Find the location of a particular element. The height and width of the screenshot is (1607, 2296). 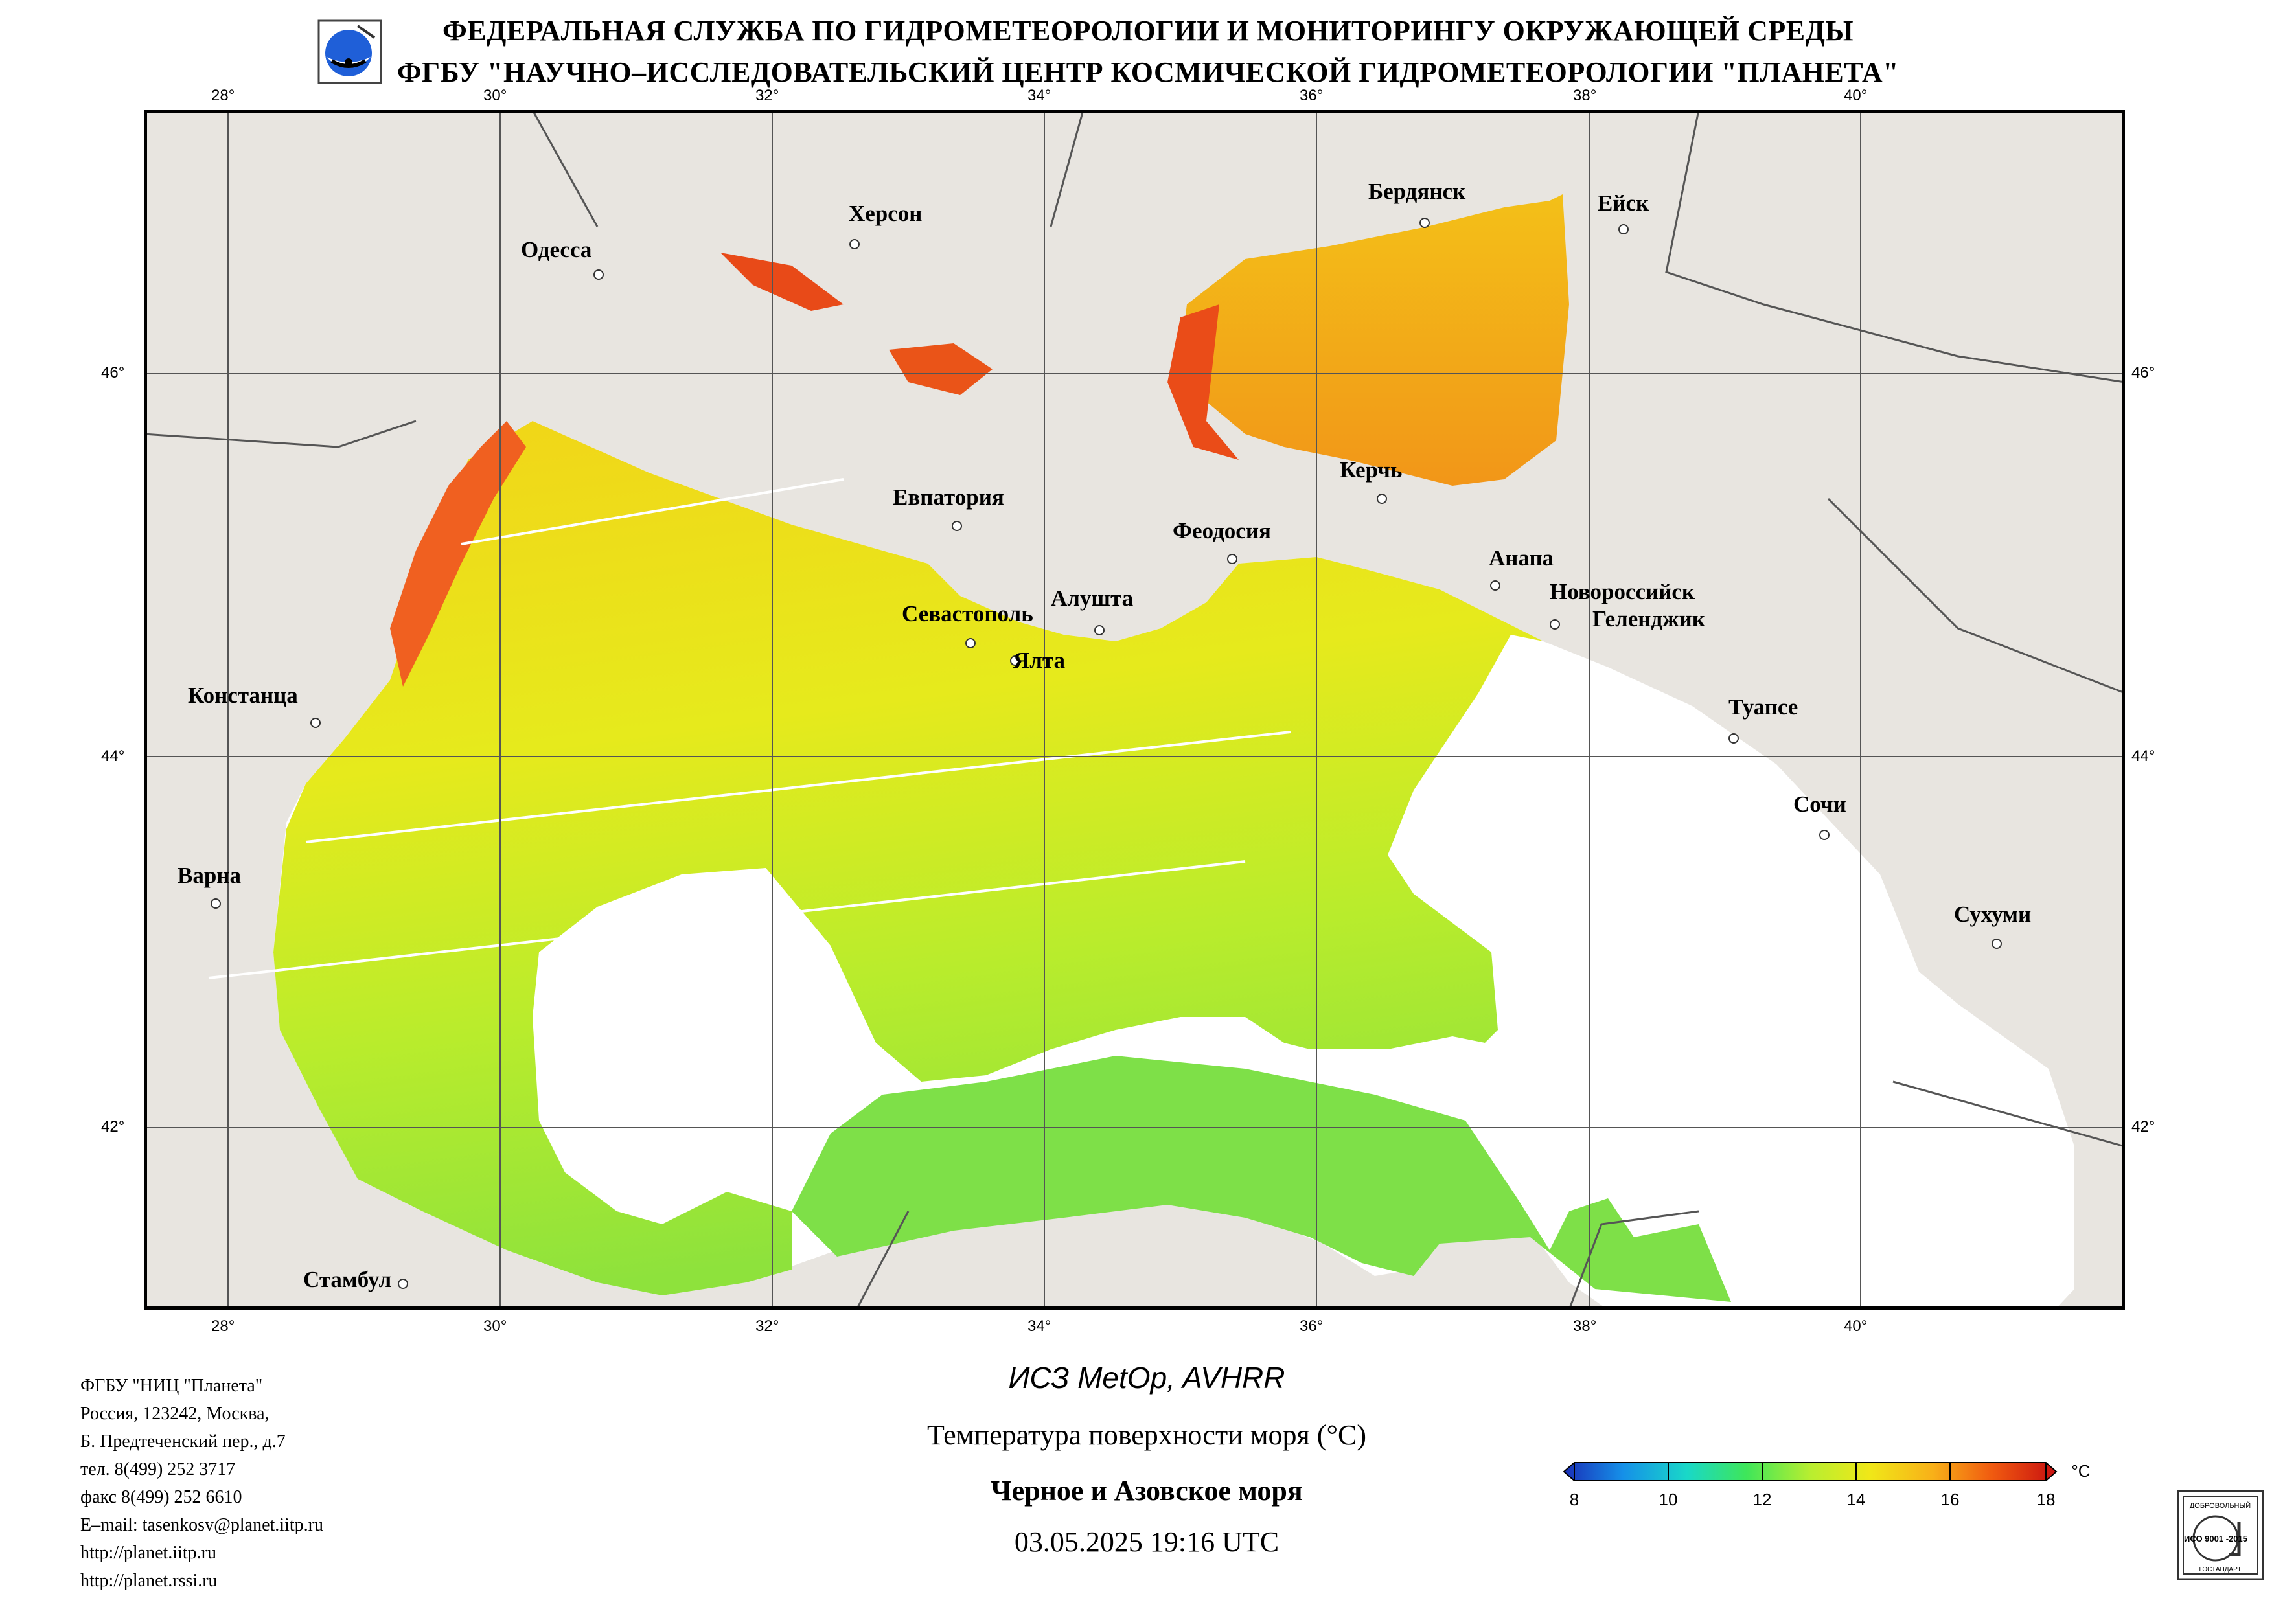

colorbar-tick: 10 is located at coordinates (1668, 1499).